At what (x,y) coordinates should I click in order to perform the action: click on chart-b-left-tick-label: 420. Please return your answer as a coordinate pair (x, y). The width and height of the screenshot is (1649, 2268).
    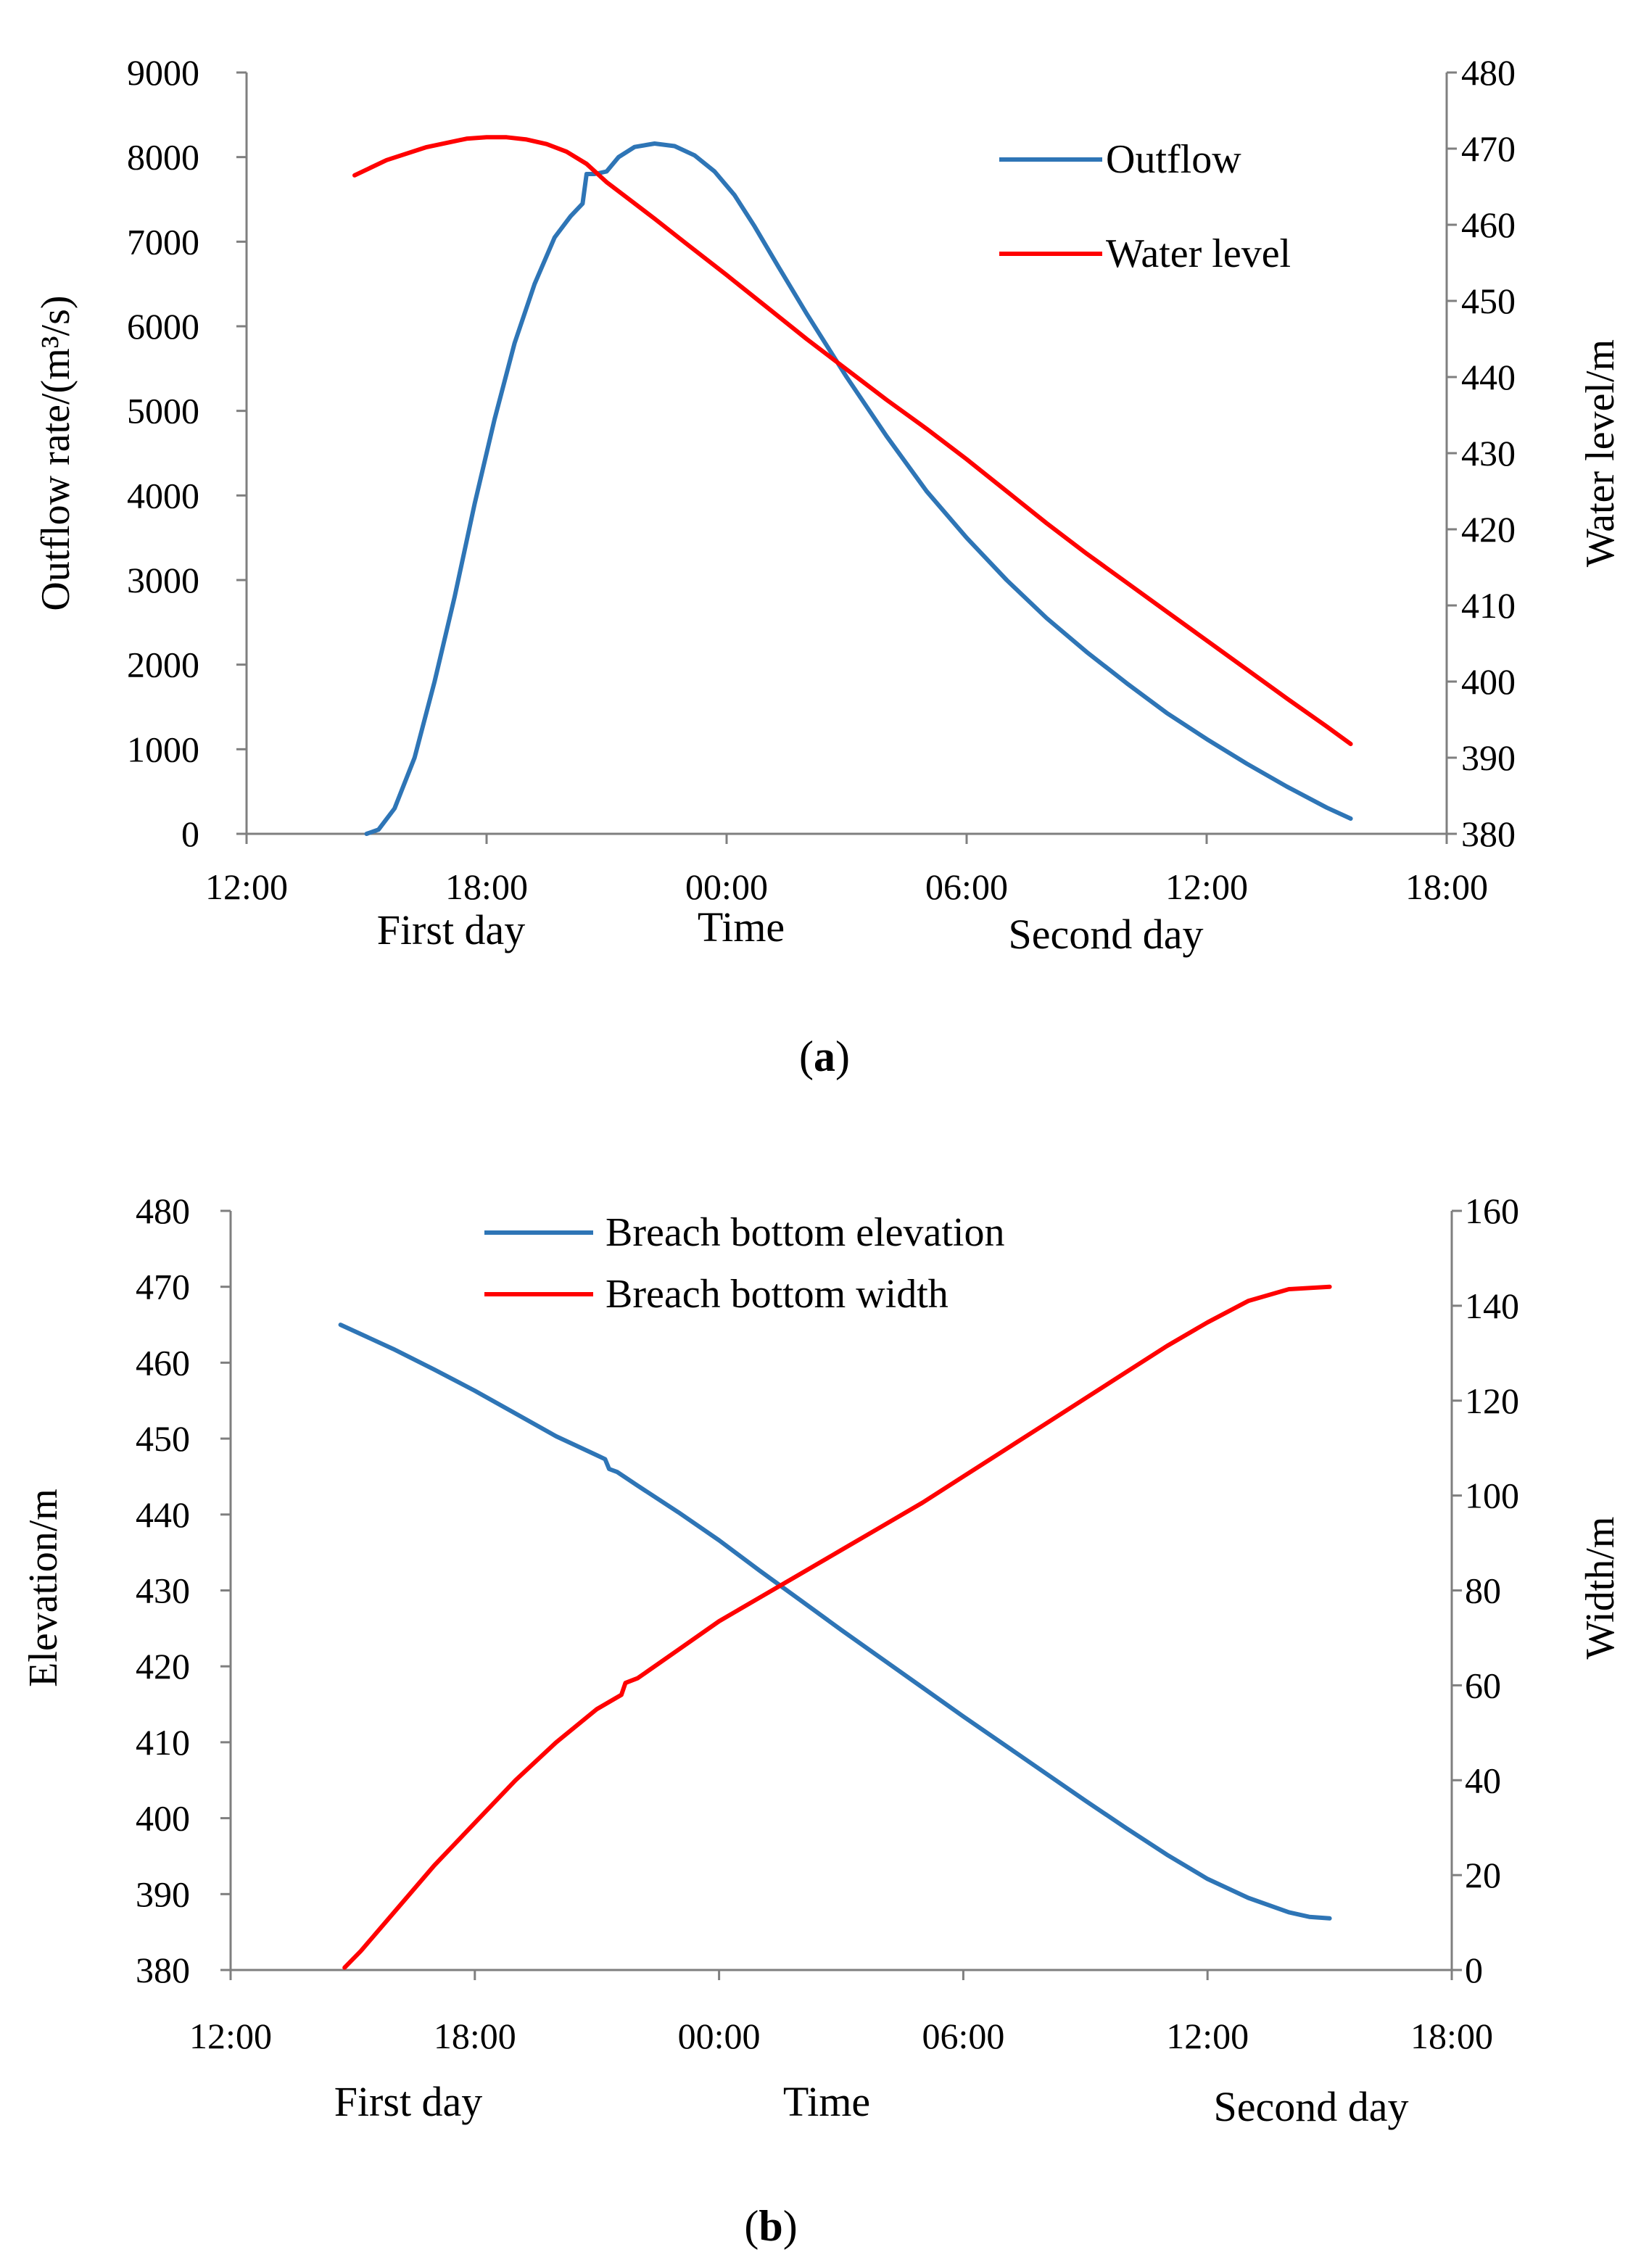
    Looking at the image, I should click on (163, 1666).